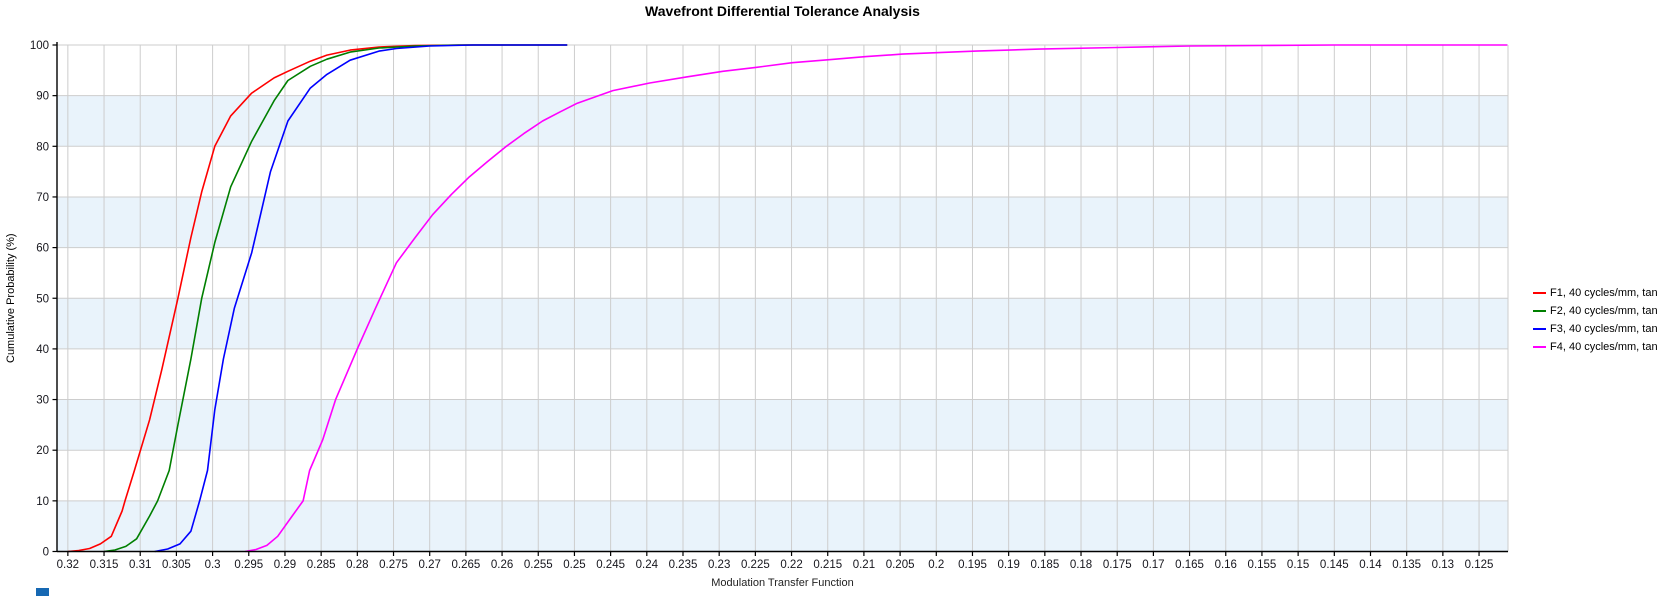  I want to click on x-axis-title: Modulation Transfer Function, so click(782, 583).